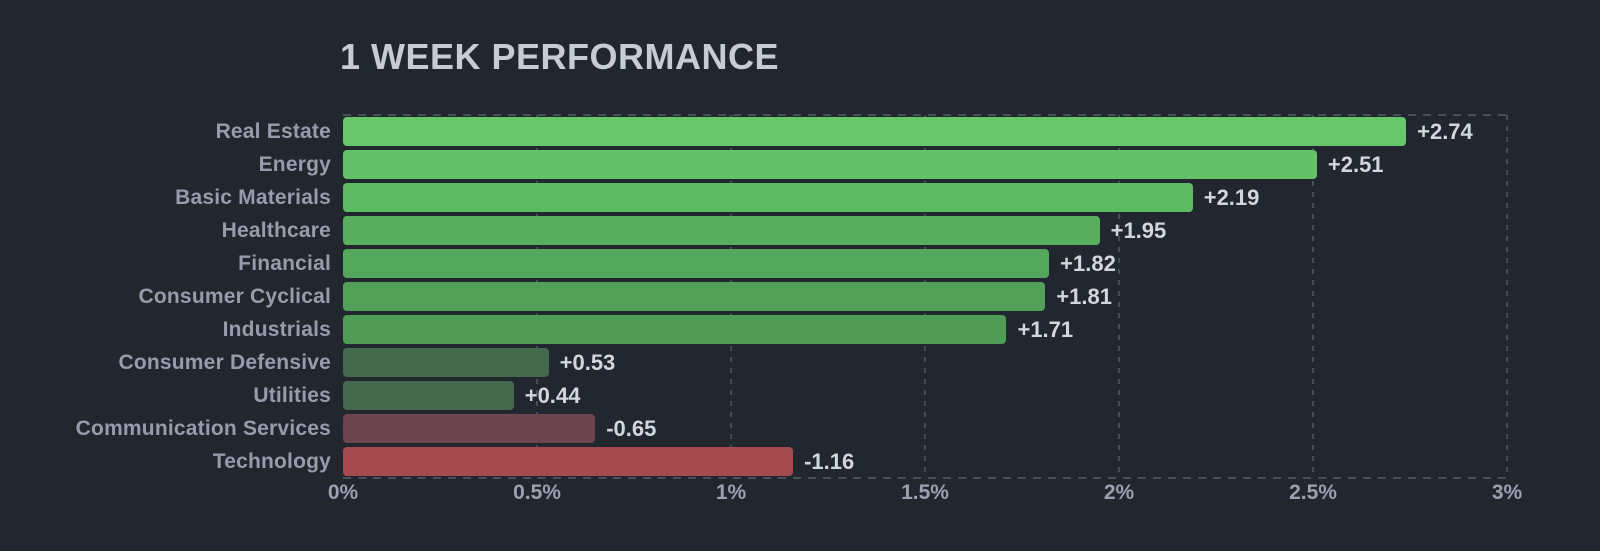 The image size is (1600, 551). What do you see at coordinates (925, 478) in the screenshot?
I see `plot-bottom-border` at bounding box center [925, 478].